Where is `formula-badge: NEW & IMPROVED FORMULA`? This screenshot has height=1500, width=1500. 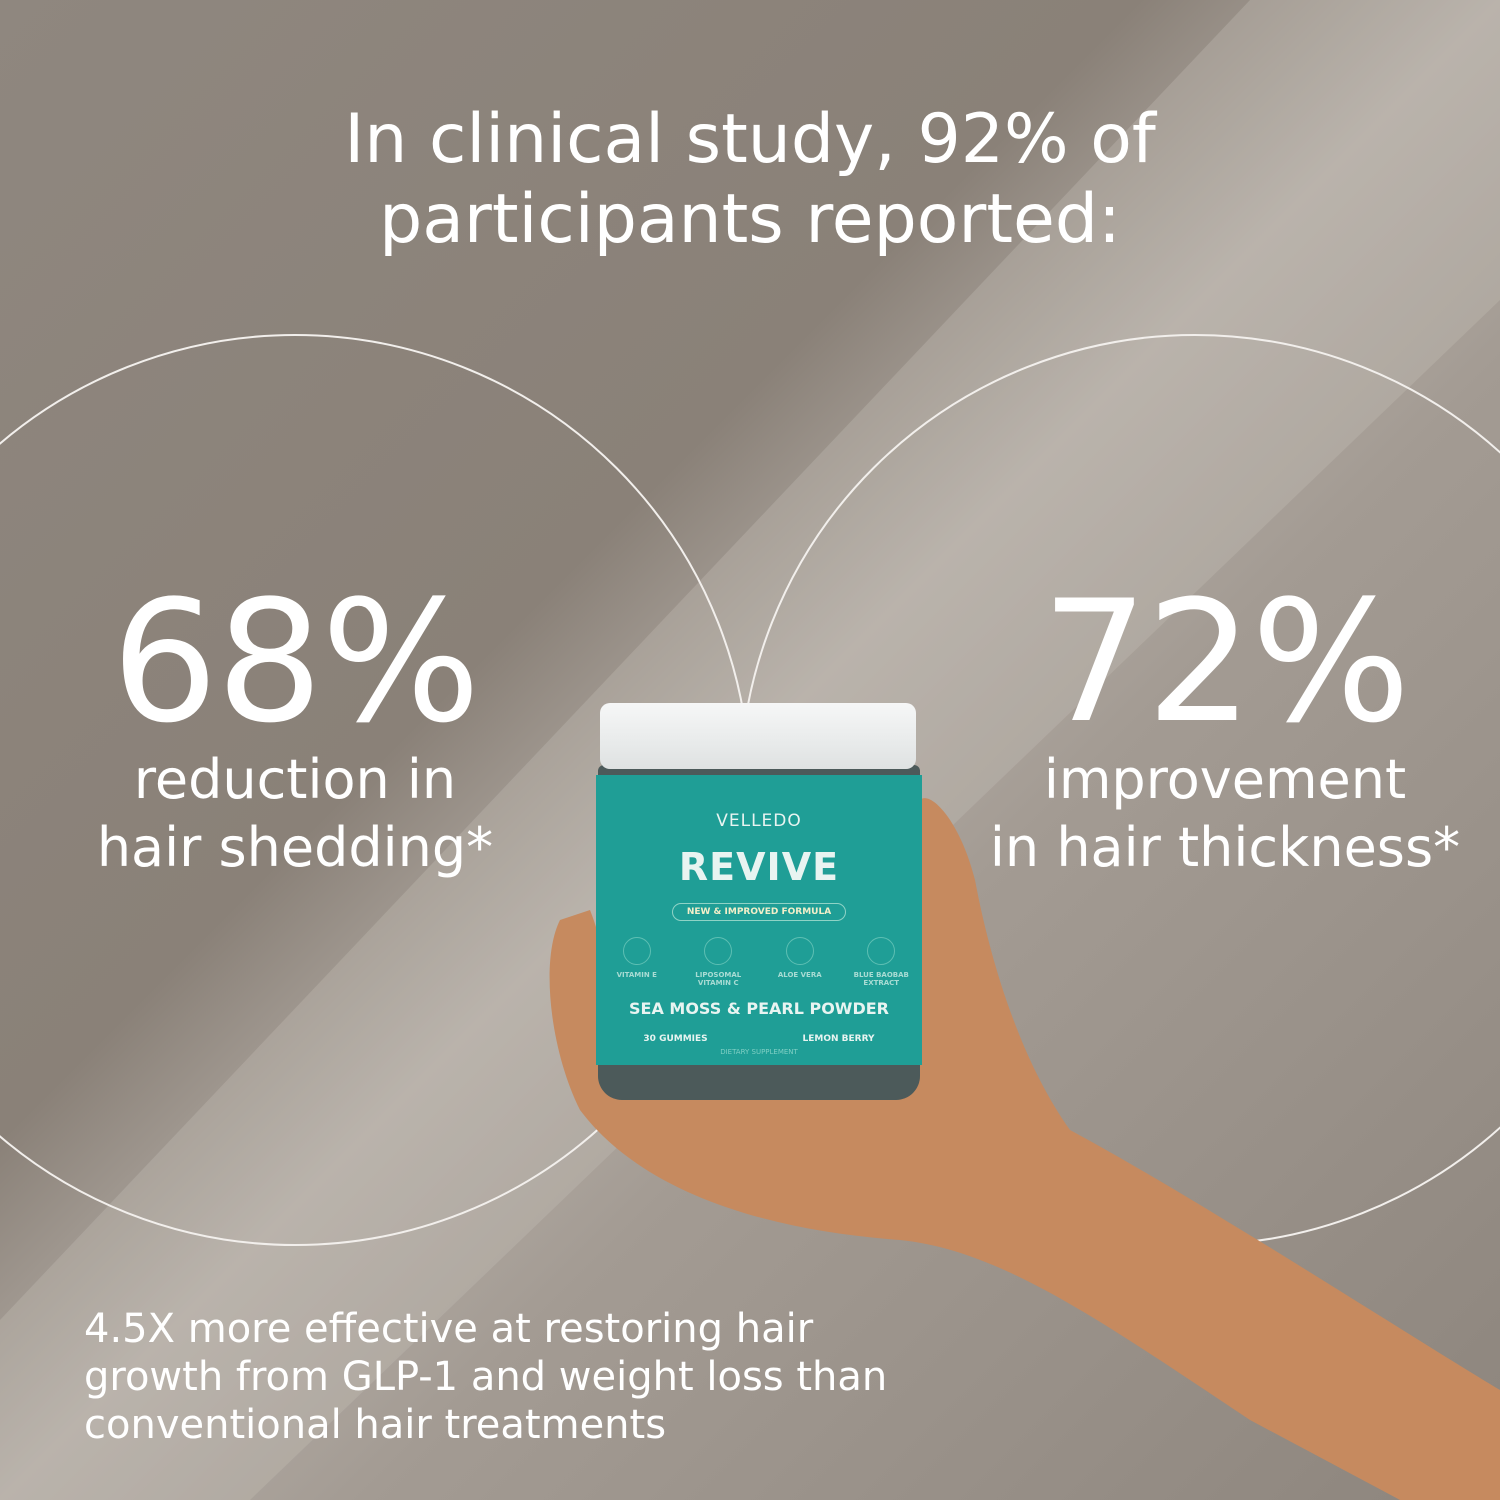
formula-badge: NEW & IMPROVED FORMULA is located at coordinates (759, 912).